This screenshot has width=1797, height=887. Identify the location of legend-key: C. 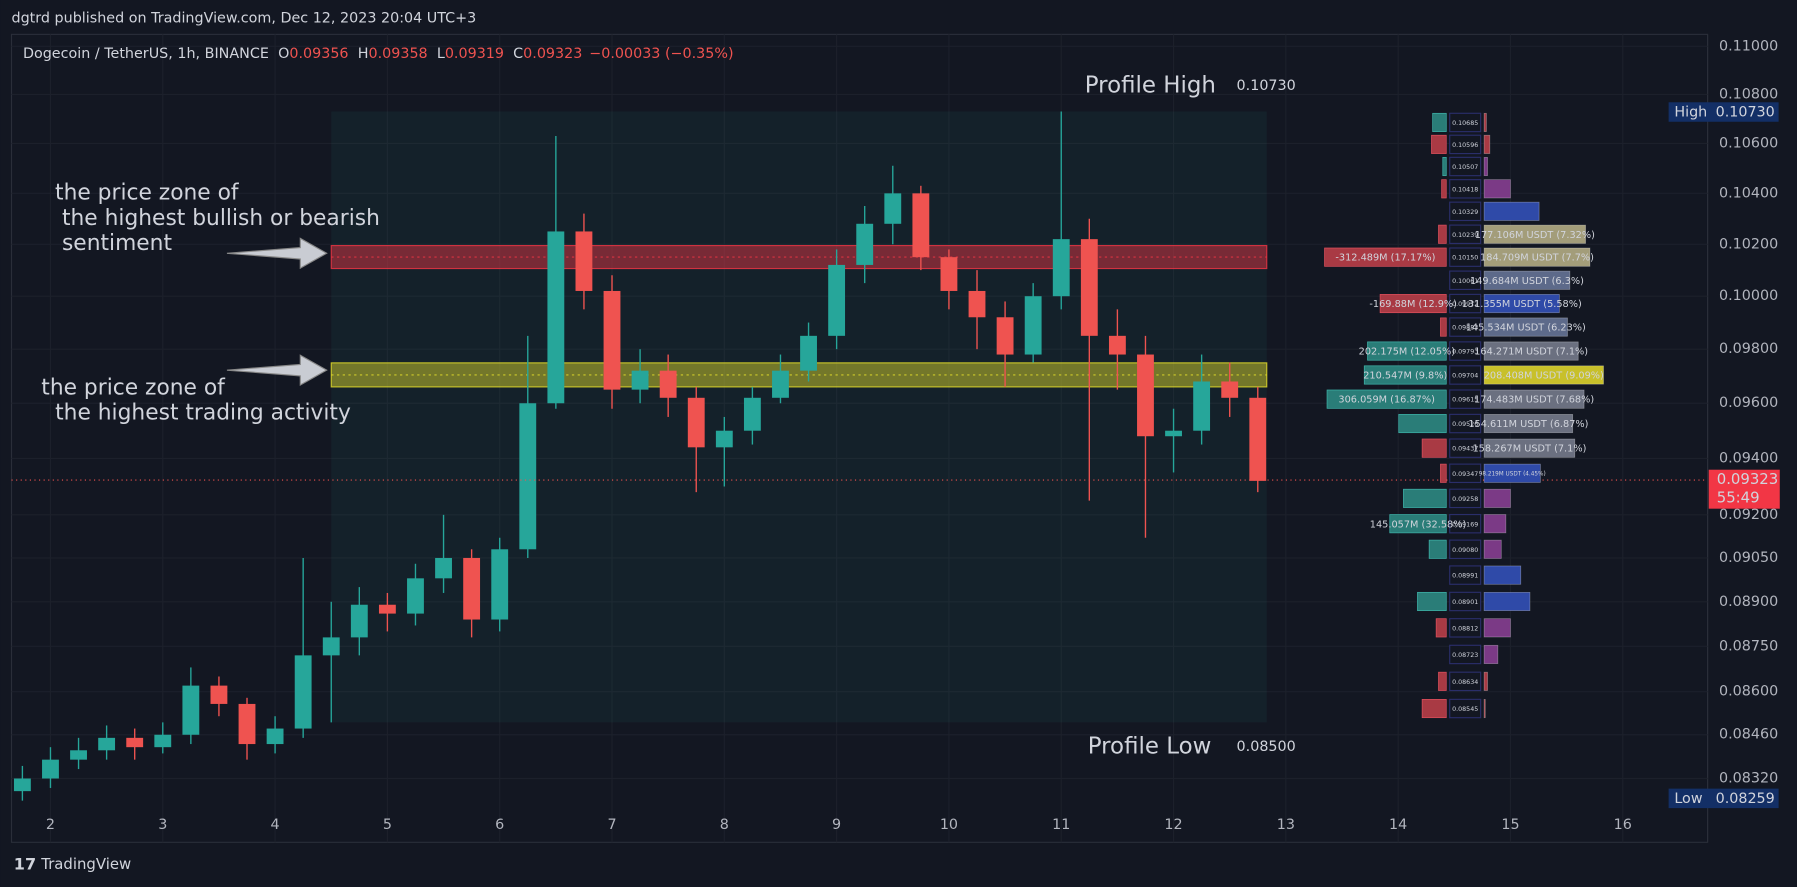
(518, 54).